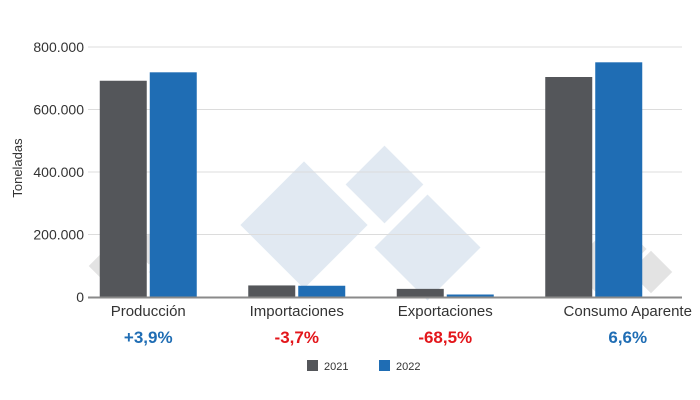 Image resolution: width=700 pixels, height=400 pixels. I want to click on y-tick-label: 200.000, so click(58, 235).